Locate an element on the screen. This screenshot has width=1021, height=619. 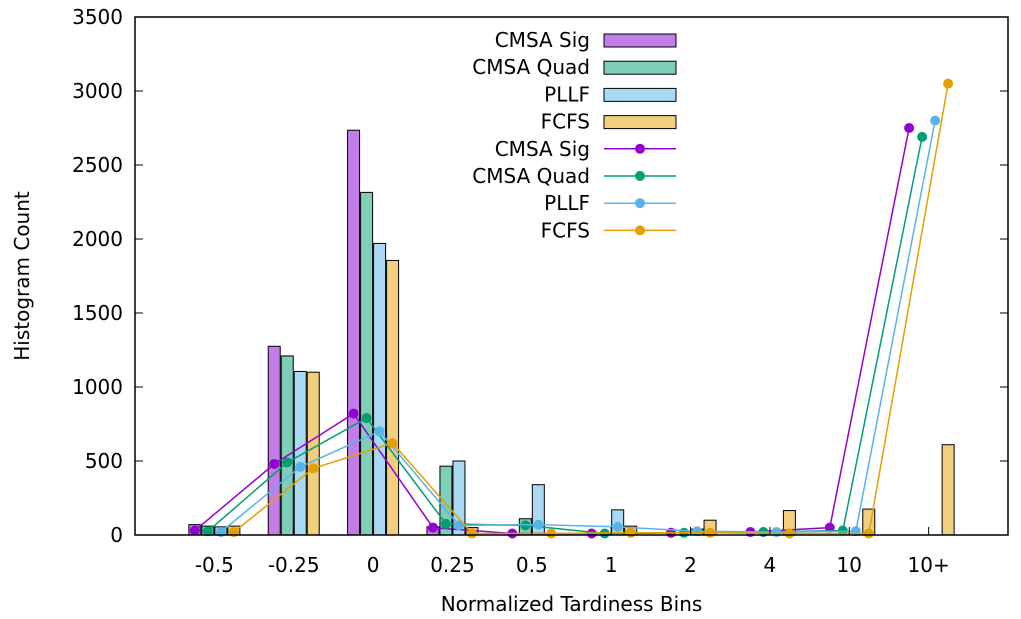
x-axis-title: Normalized Tardiness Bins is located at coordinates (572, 604).